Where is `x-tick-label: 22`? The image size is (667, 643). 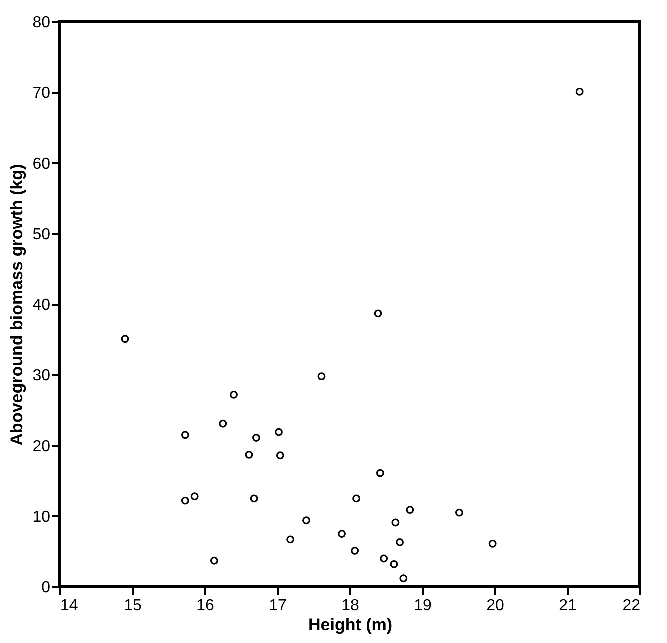 x-tick-label: 22 is located at coordinates (631, 606).